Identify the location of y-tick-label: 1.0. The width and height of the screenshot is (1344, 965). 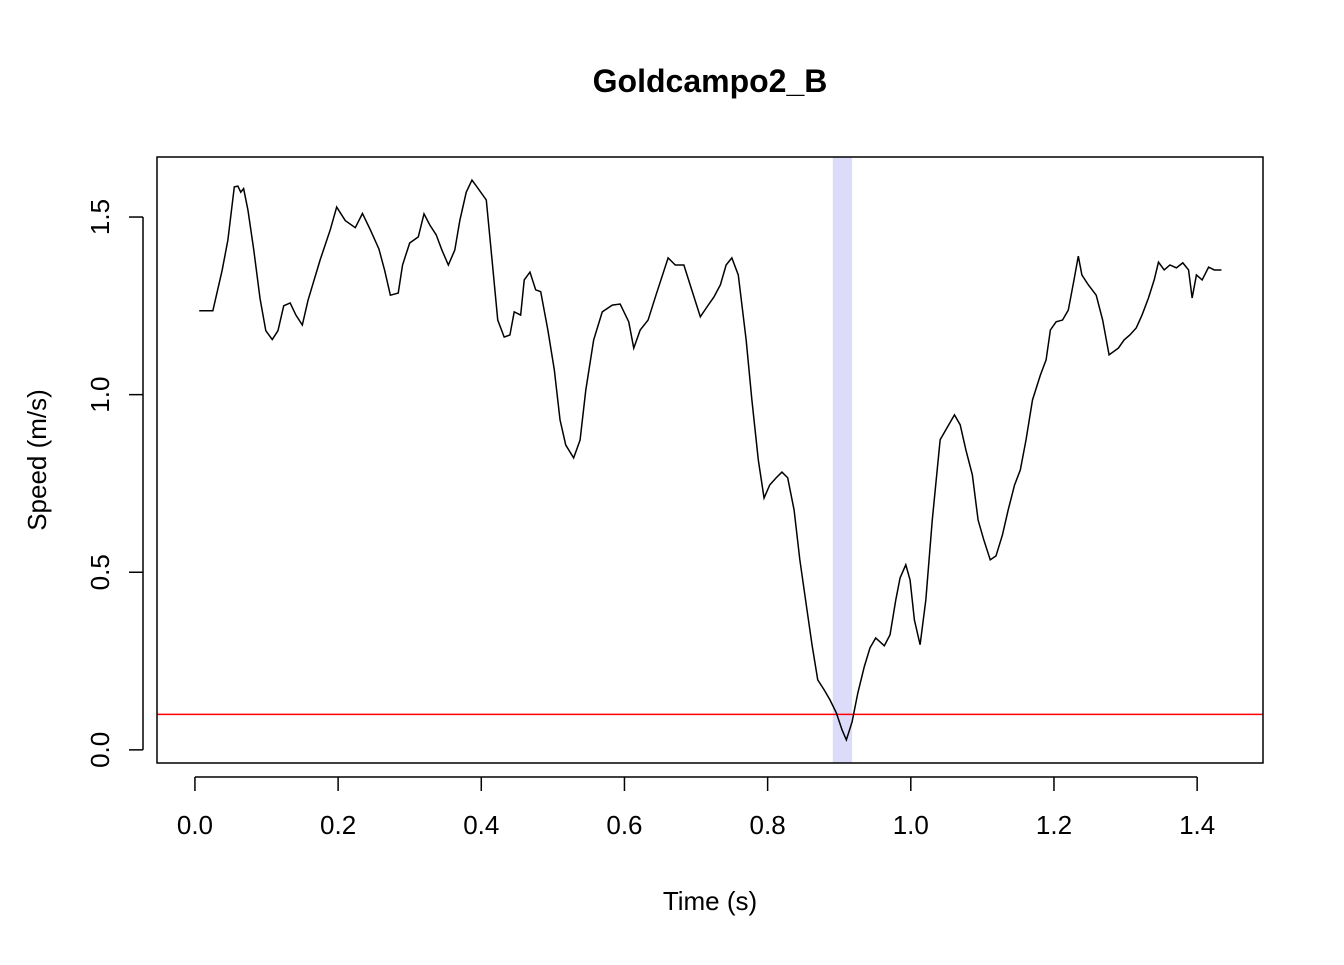
(100, 395).